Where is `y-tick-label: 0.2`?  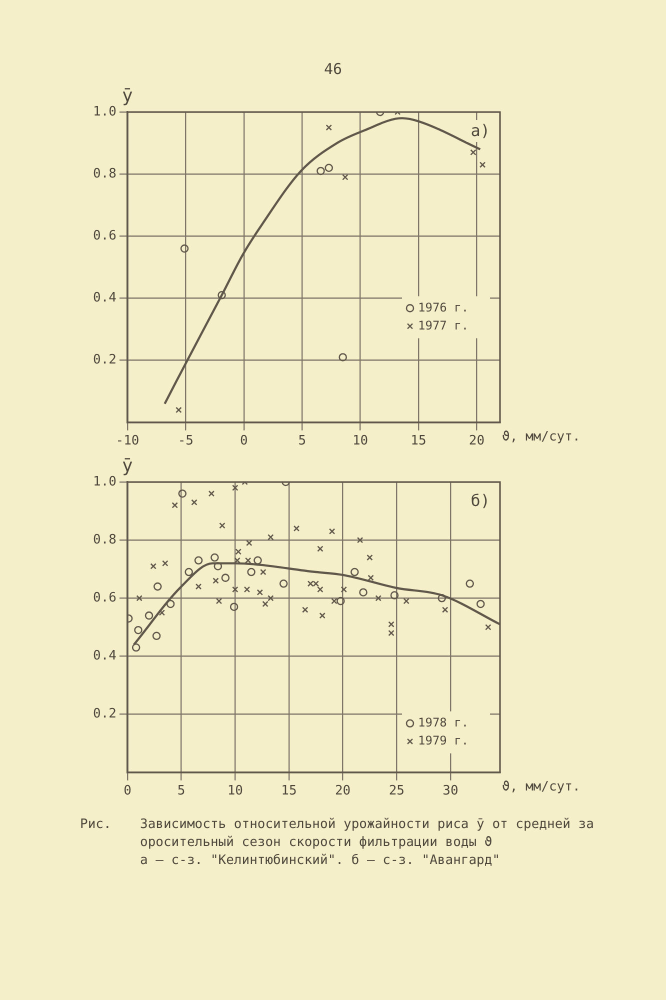
y-tick-label: 0.2 is located at coordinates (104, 360).